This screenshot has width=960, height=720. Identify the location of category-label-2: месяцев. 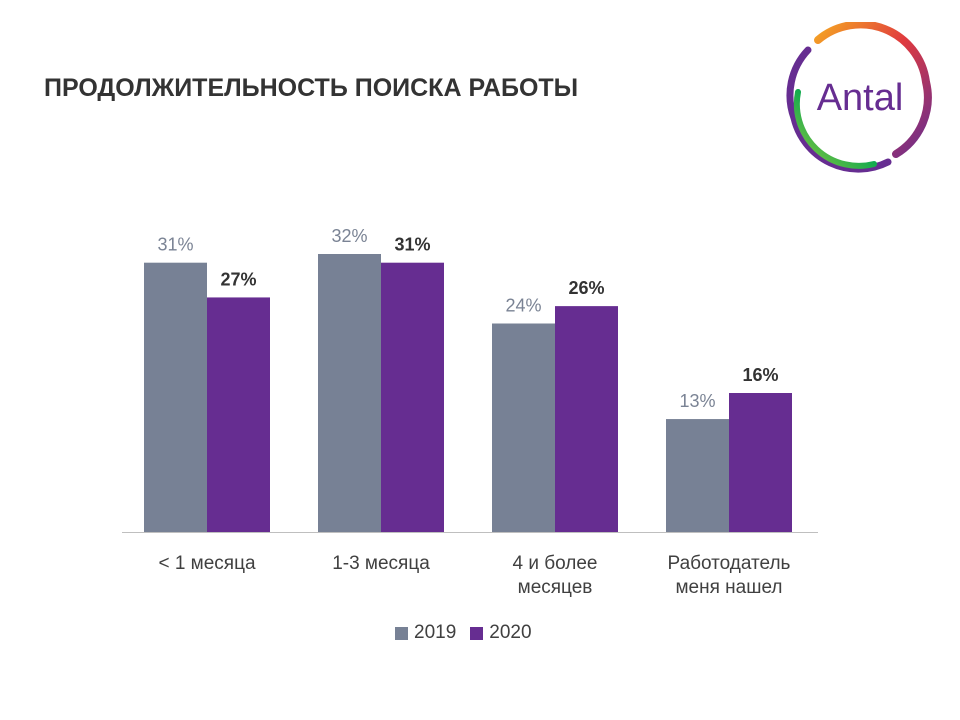
(555, 587).